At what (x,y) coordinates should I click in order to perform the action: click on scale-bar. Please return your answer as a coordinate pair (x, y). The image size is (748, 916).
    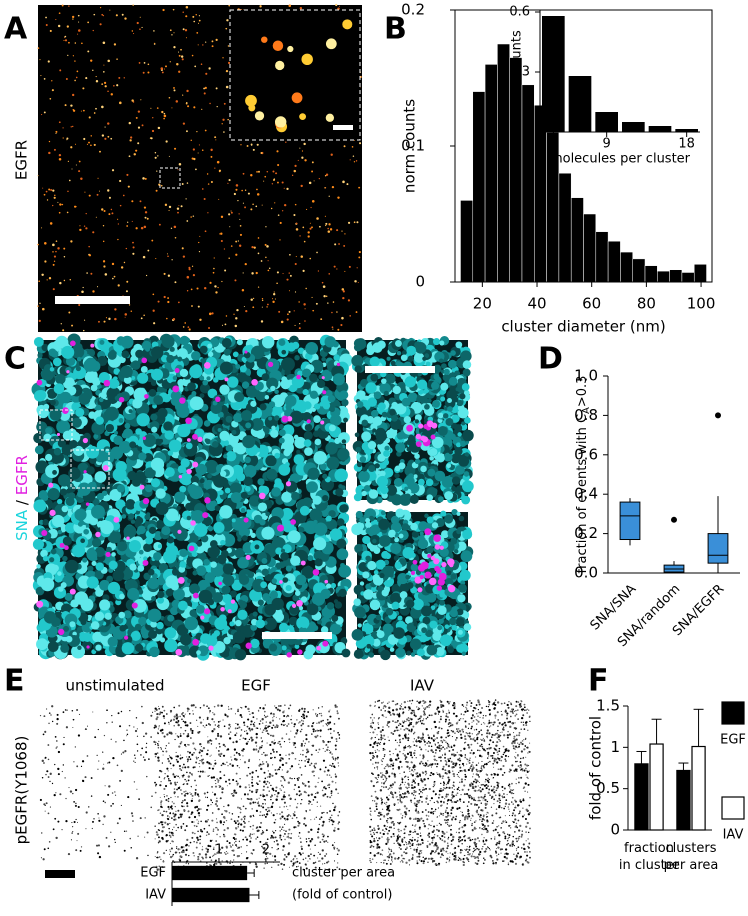
    Looking at the image, I should click on (92, 300).